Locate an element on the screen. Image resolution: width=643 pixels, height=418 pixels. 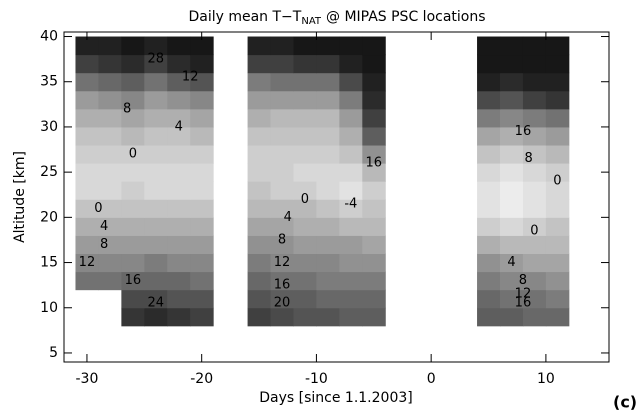
y-tick-label: 15 is located at coordinates (49, 263).